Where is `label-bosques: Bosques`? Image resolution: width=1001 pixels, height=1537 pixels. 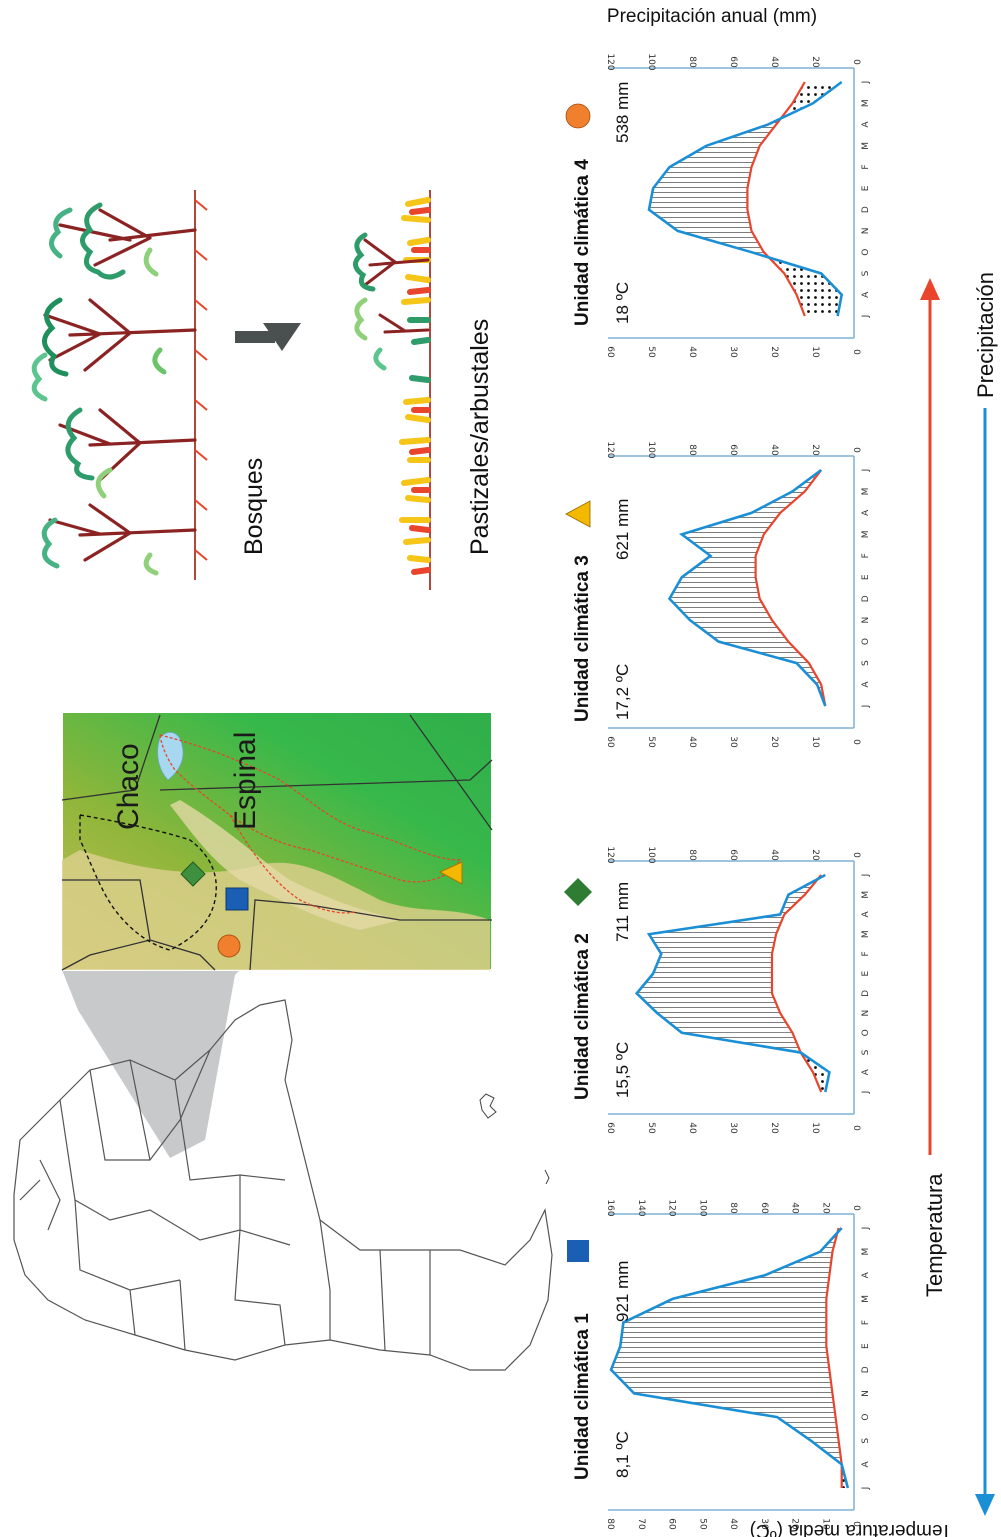
label-bosques: Bosques is located at coordinates (254, 506).